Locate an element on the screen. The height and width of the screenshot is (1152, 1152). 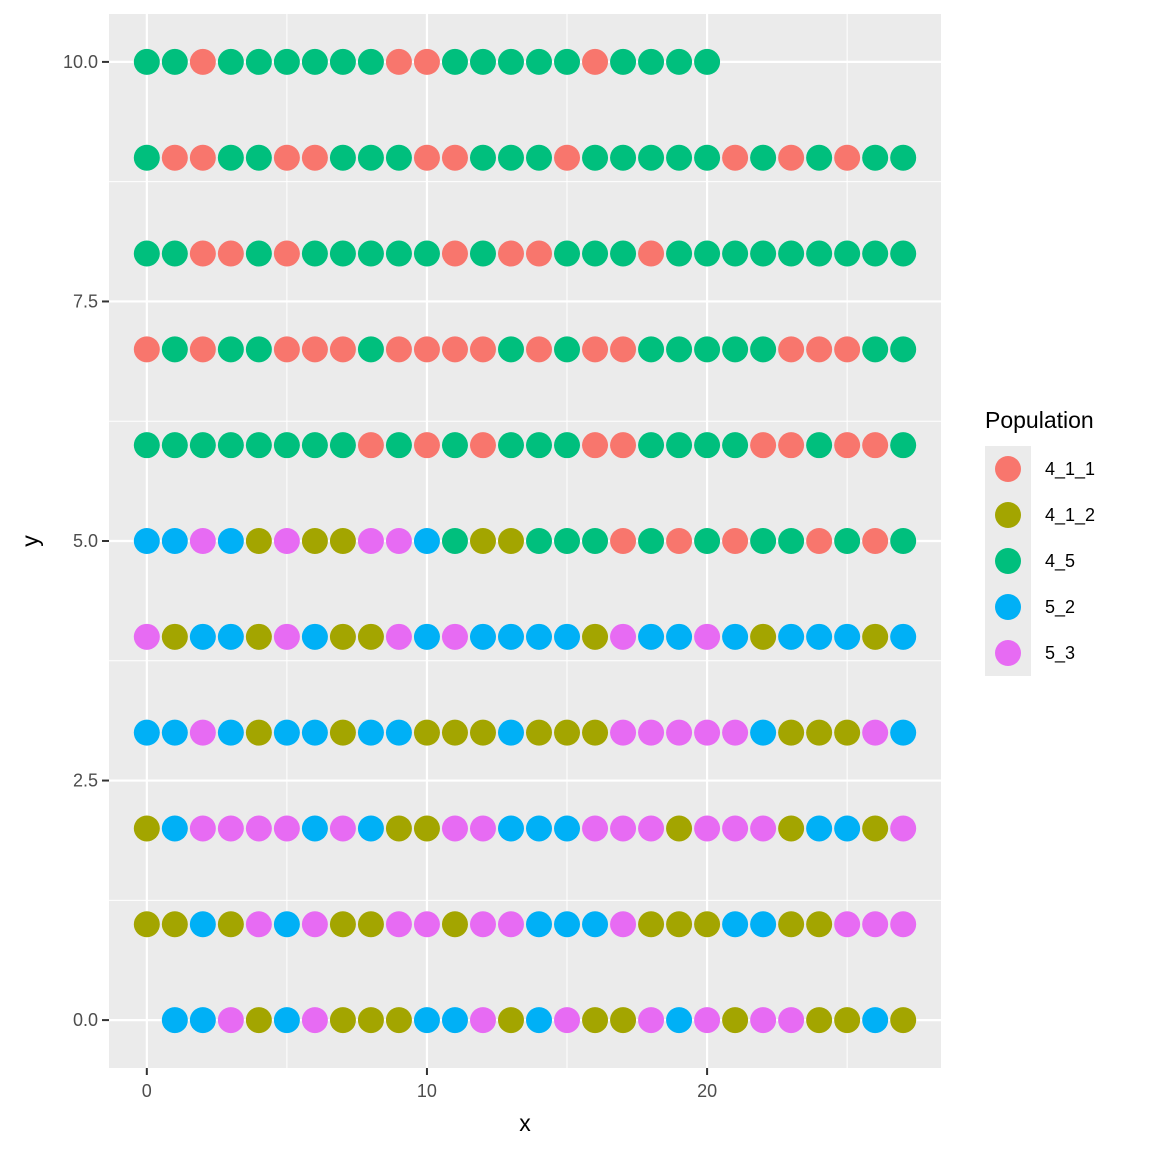
y-tick-label: 2.5 is located at coordinates (85, 781).